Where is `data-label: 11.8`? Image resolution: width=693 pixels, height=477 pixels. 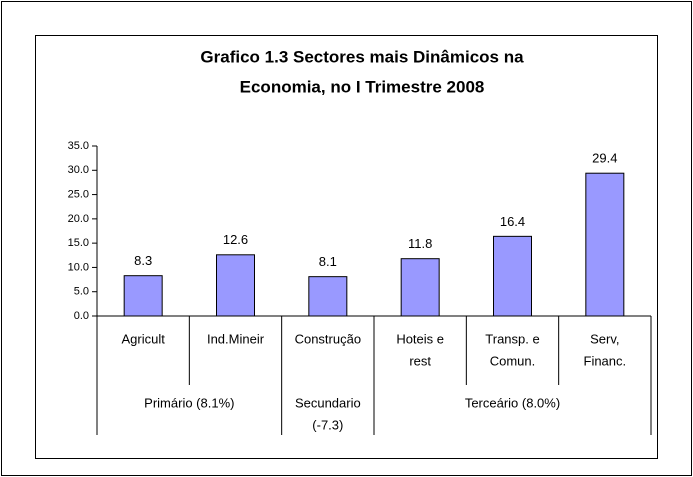
data-label: 11.8 is located at coordinates (420, 243).